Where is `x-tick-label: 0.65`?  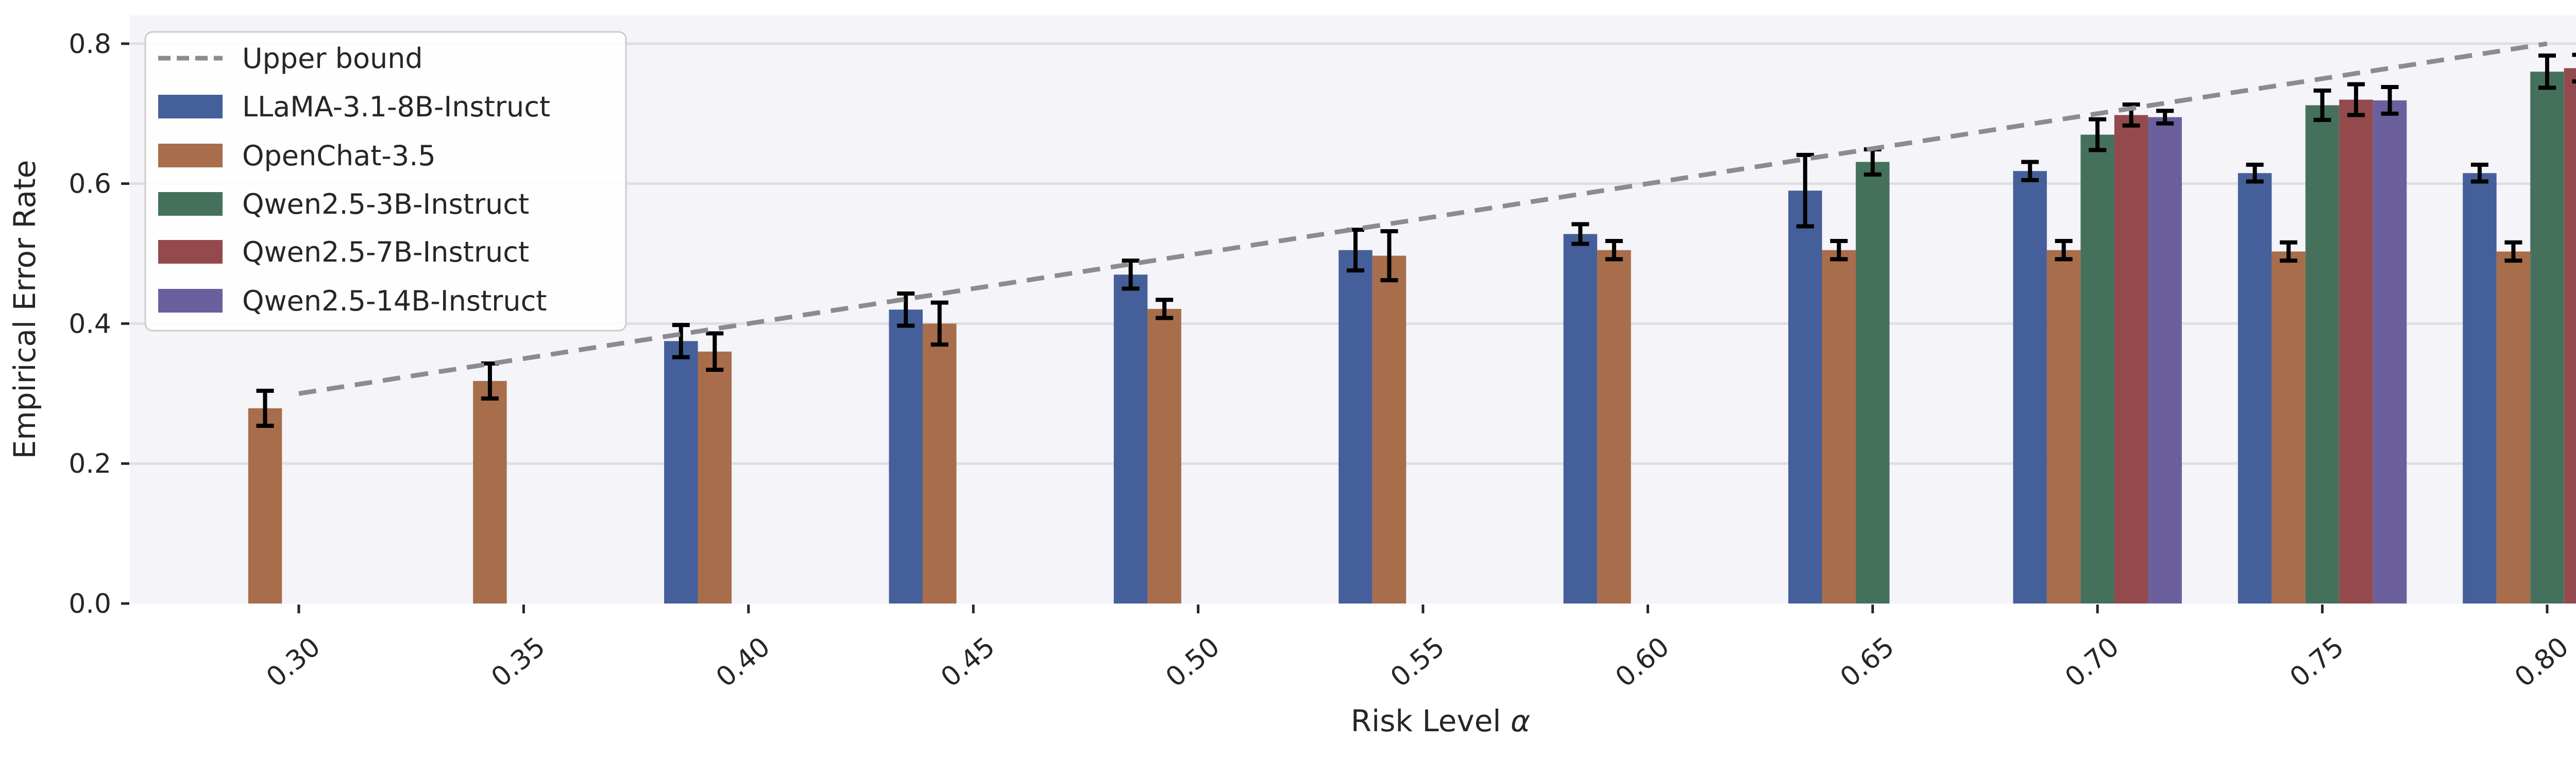 x-tick-label: 0.65 is located at coordinates (1868, 662).